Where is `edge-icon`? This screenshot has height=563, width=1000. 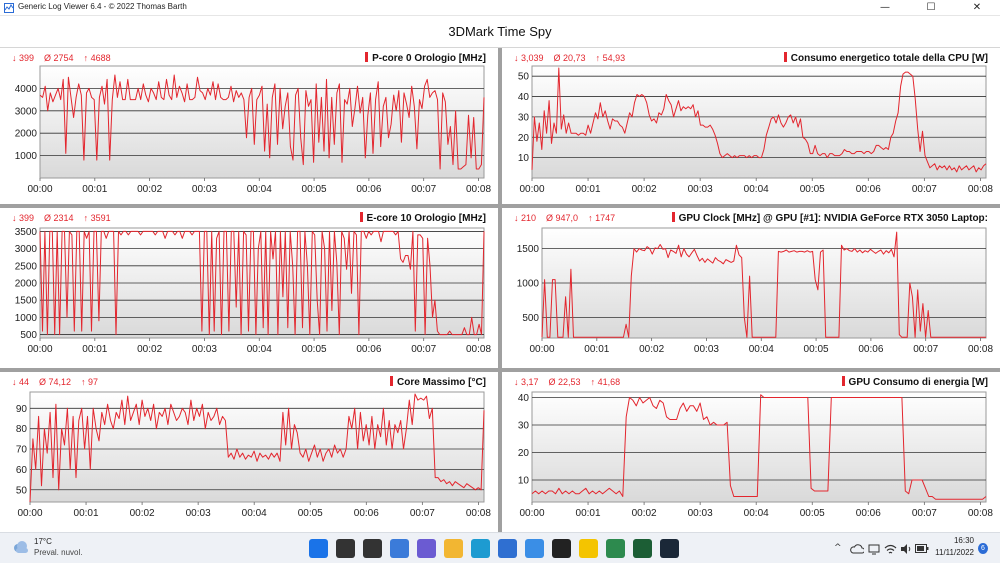
edge-icon is located at coordinates (480, 548).